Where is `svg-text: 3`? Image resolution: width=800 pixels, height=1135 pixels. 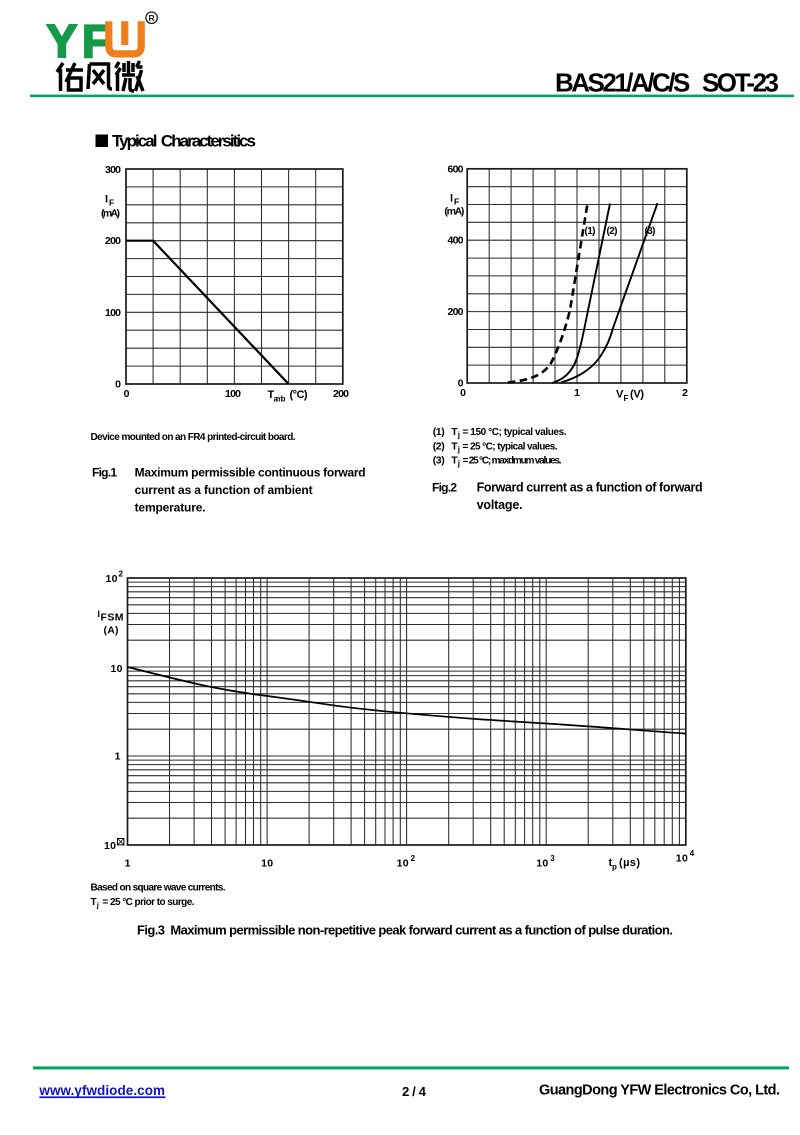 svg-text: 3 is located at coordinates (552, 858).